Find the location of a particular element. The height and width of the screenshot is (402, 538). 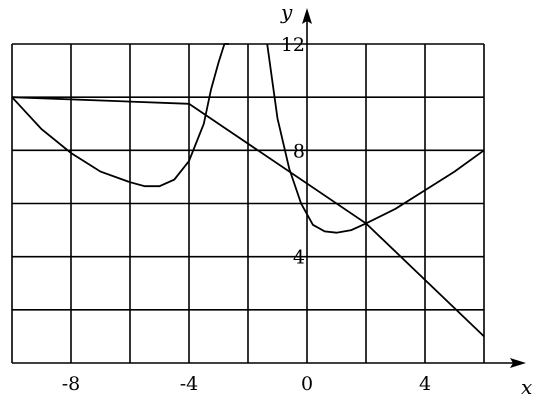

x-tick-label: 0 is located at coordinates (307, 384).